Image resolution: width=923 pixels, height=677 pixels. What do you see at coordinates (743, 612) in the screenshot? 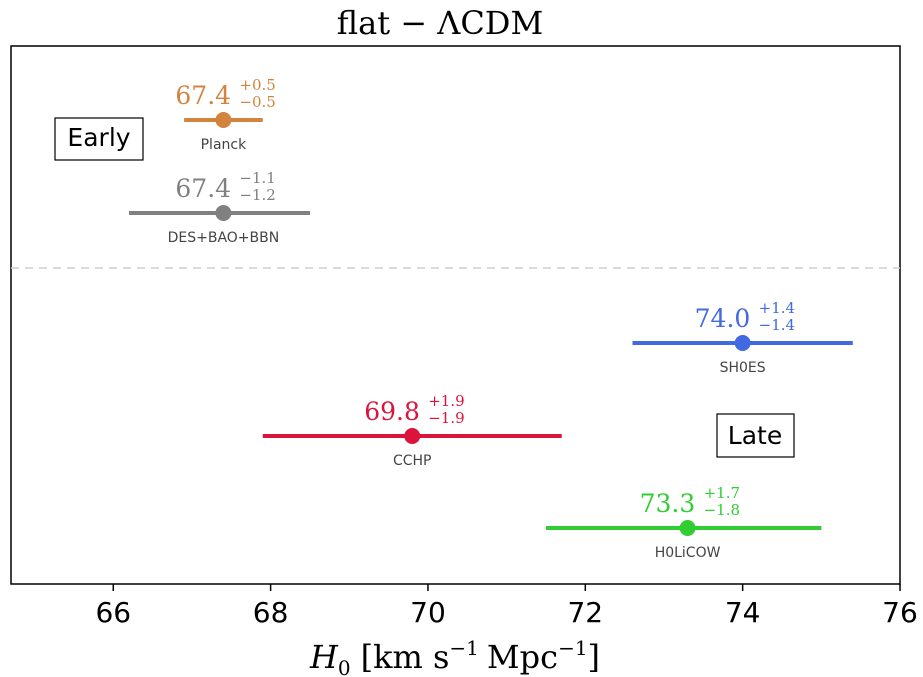
I see `x-tick-label: 74` at bounding box center [743, 612].